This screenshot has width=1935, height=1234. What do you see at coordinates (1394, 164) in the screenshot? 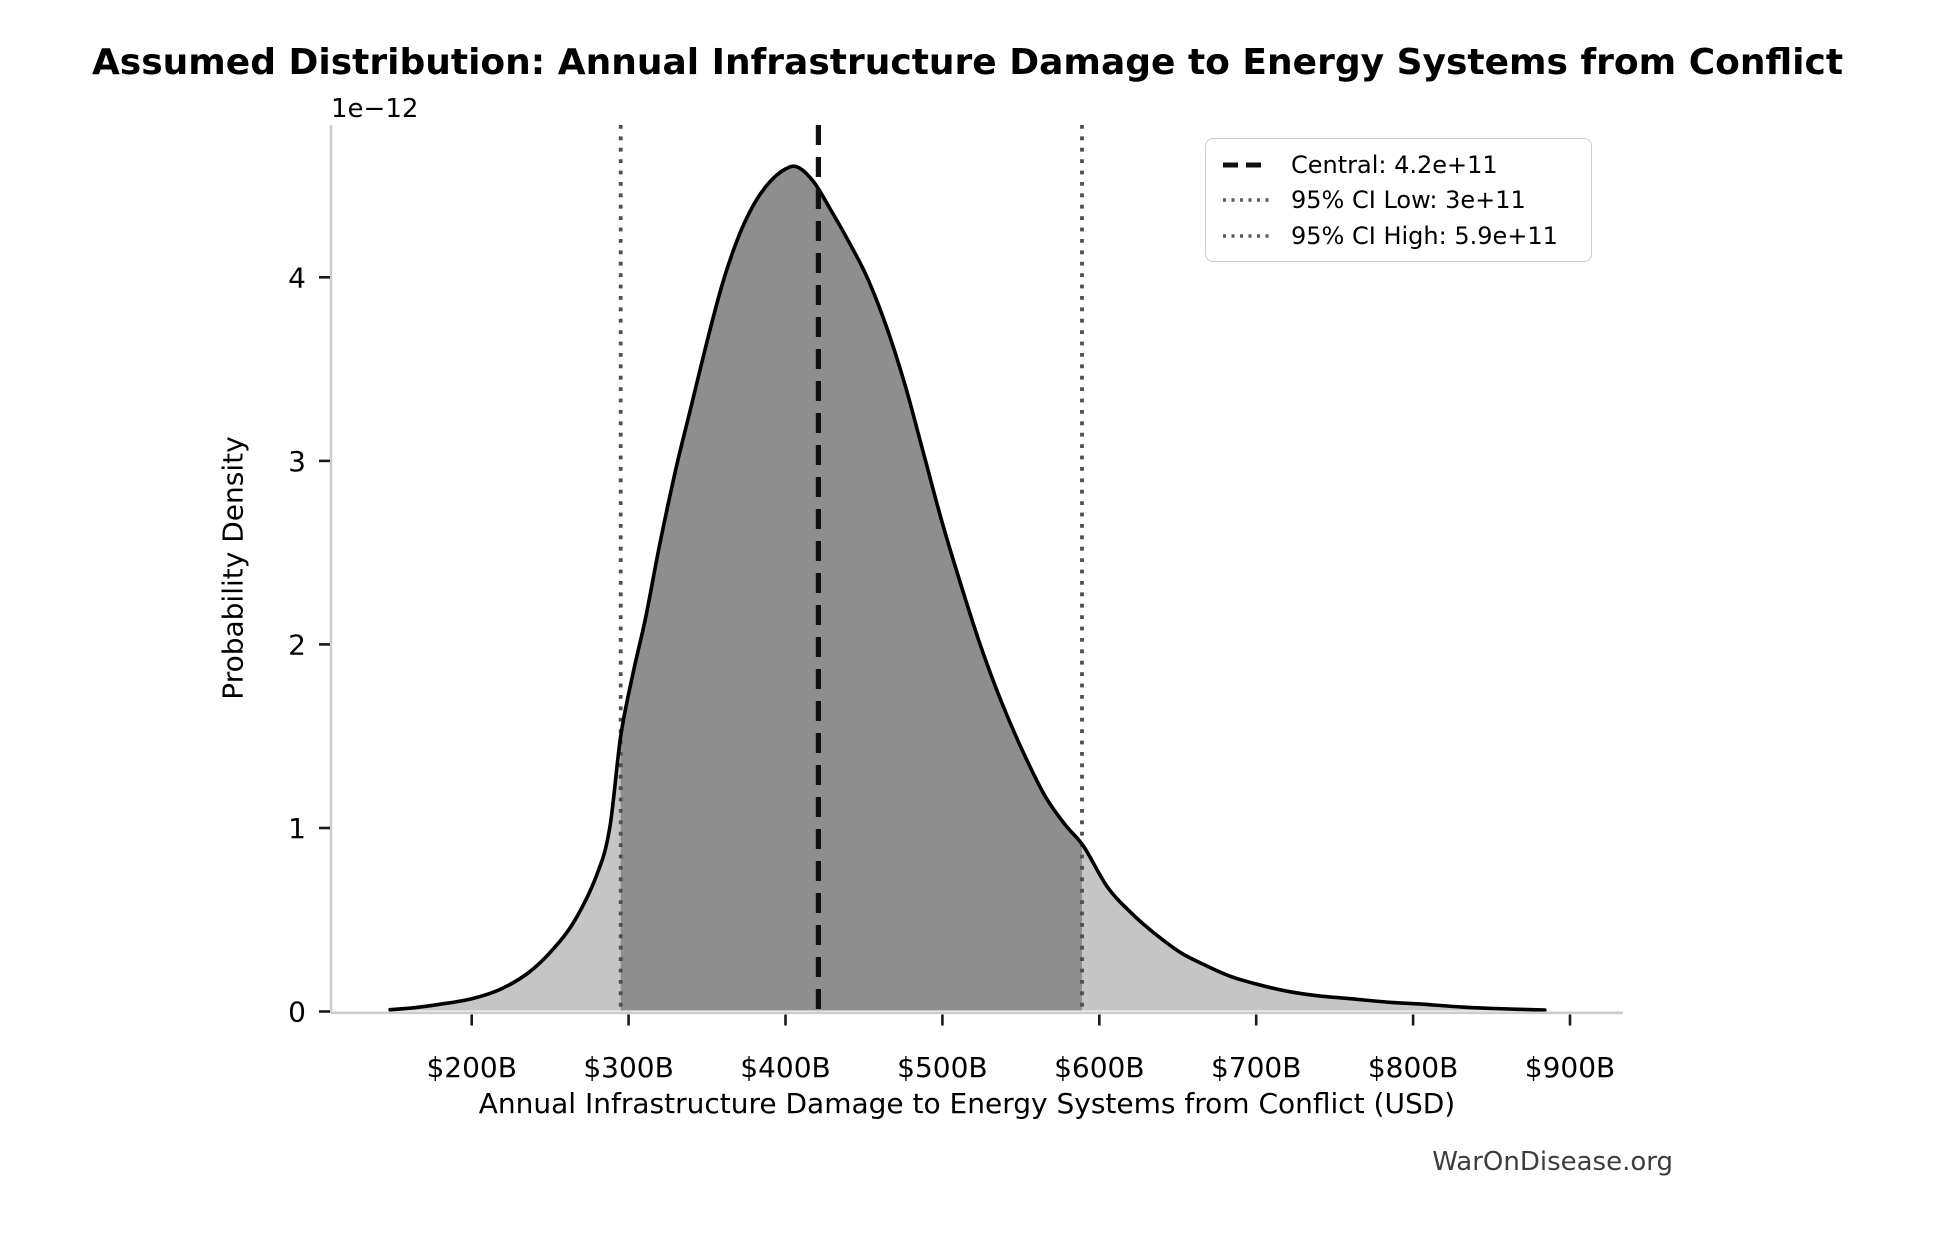
I see `legend-label-central: Central: 4.2e+11` at bounding box center [1394, 164].